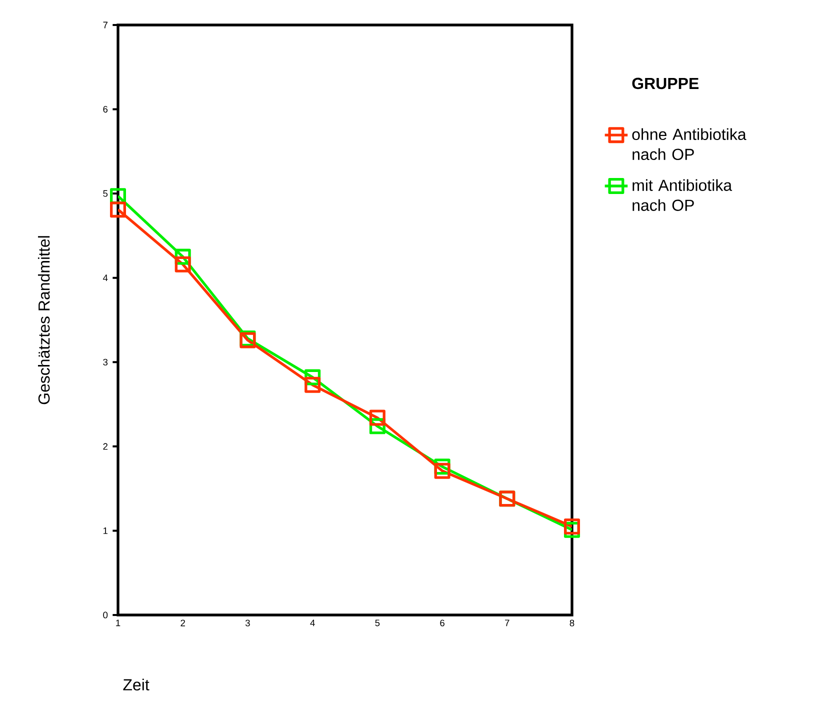  What do you see at coordinates (105, 278) in the screenshot?
I see `y-tick-label: 4` at bounding box center [105, 278].